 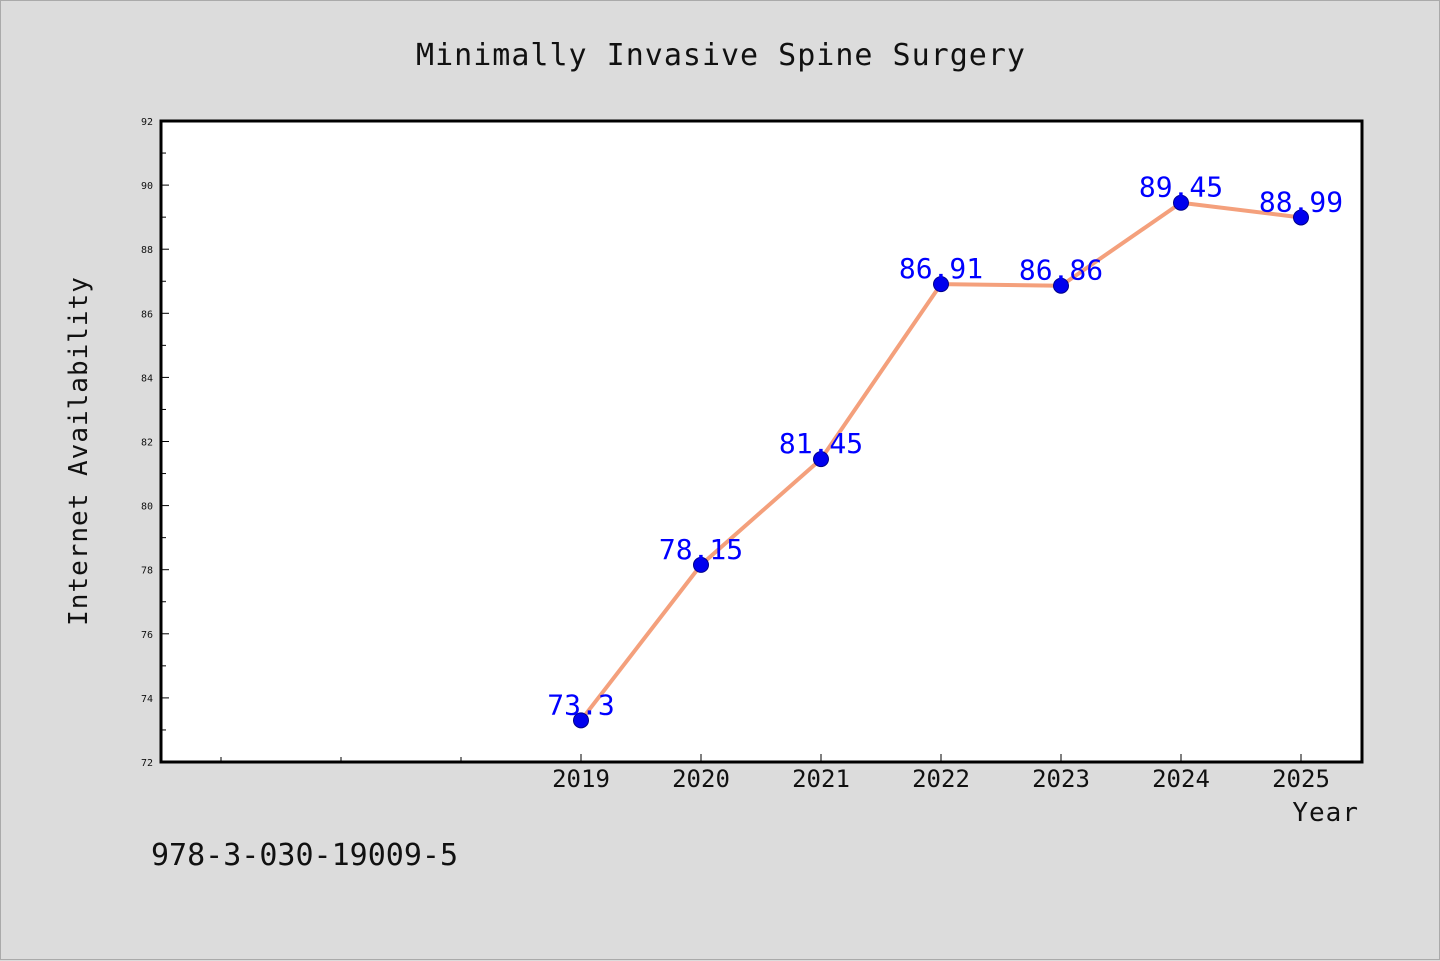 I want to click on x-tick-label: 2019, so click(x=581, y=779).